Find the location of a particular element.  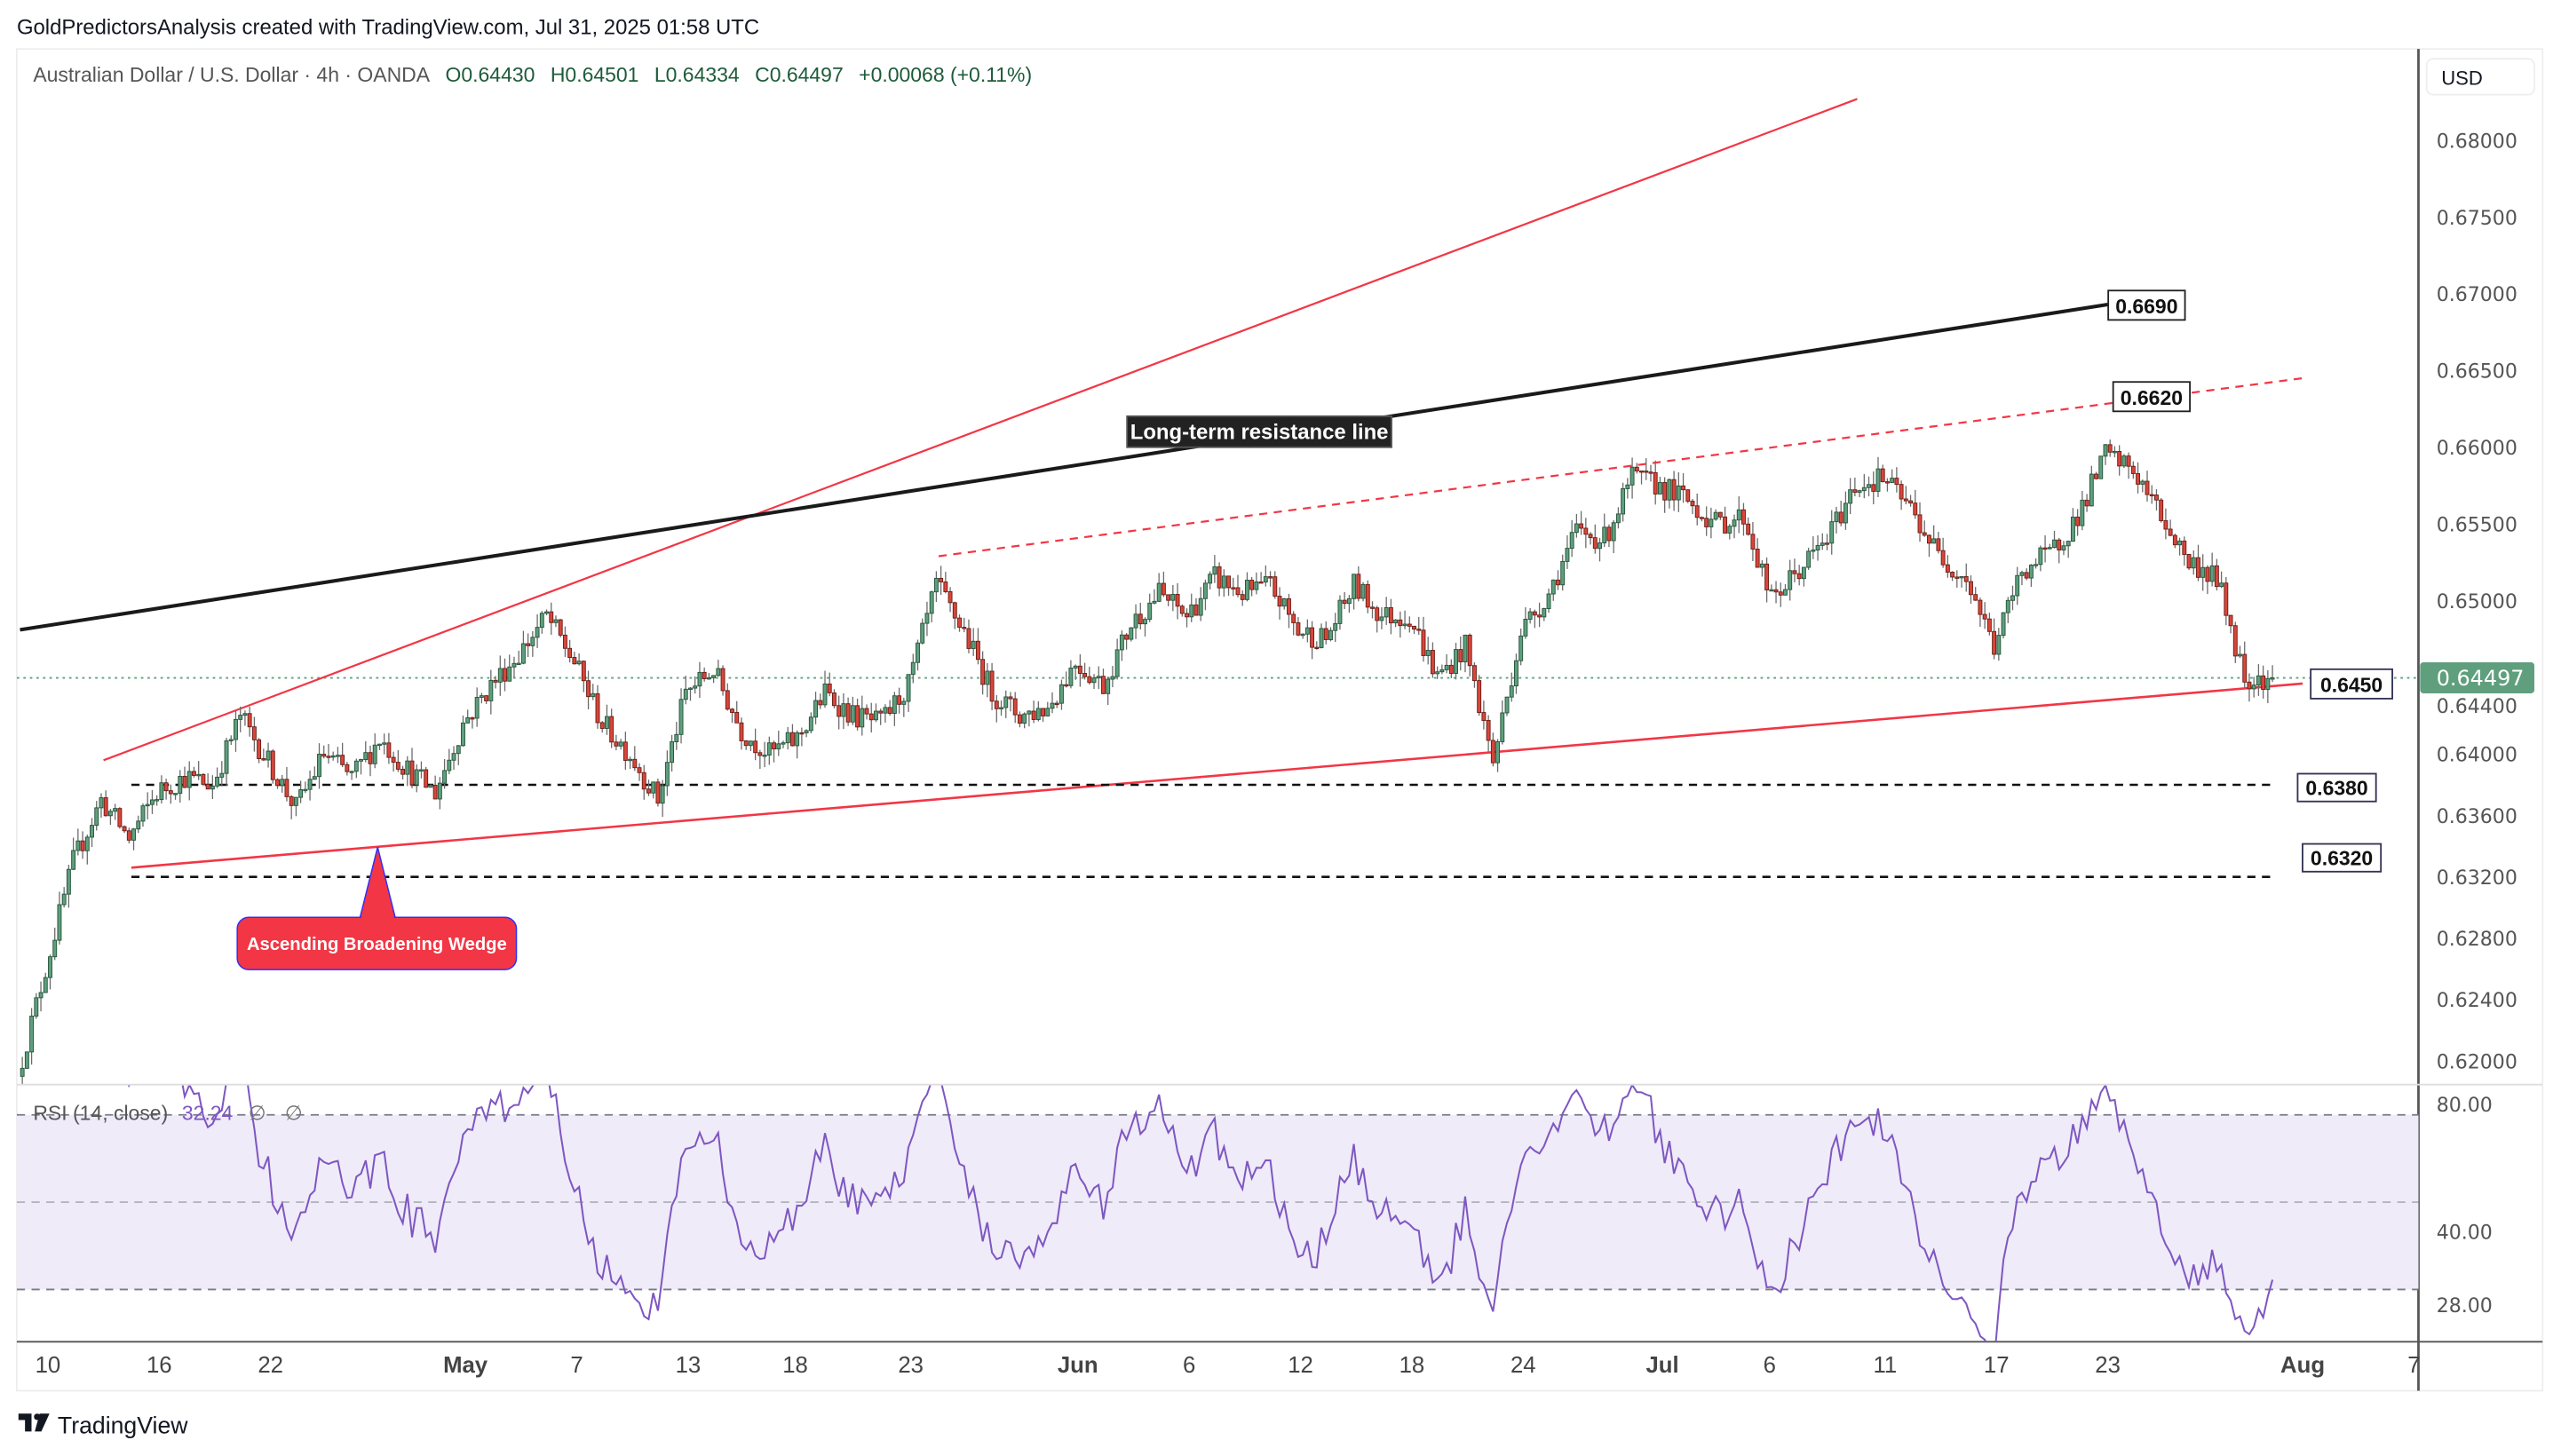

current-price-badge: 0.64497 is located at coordinates (2477, 677).